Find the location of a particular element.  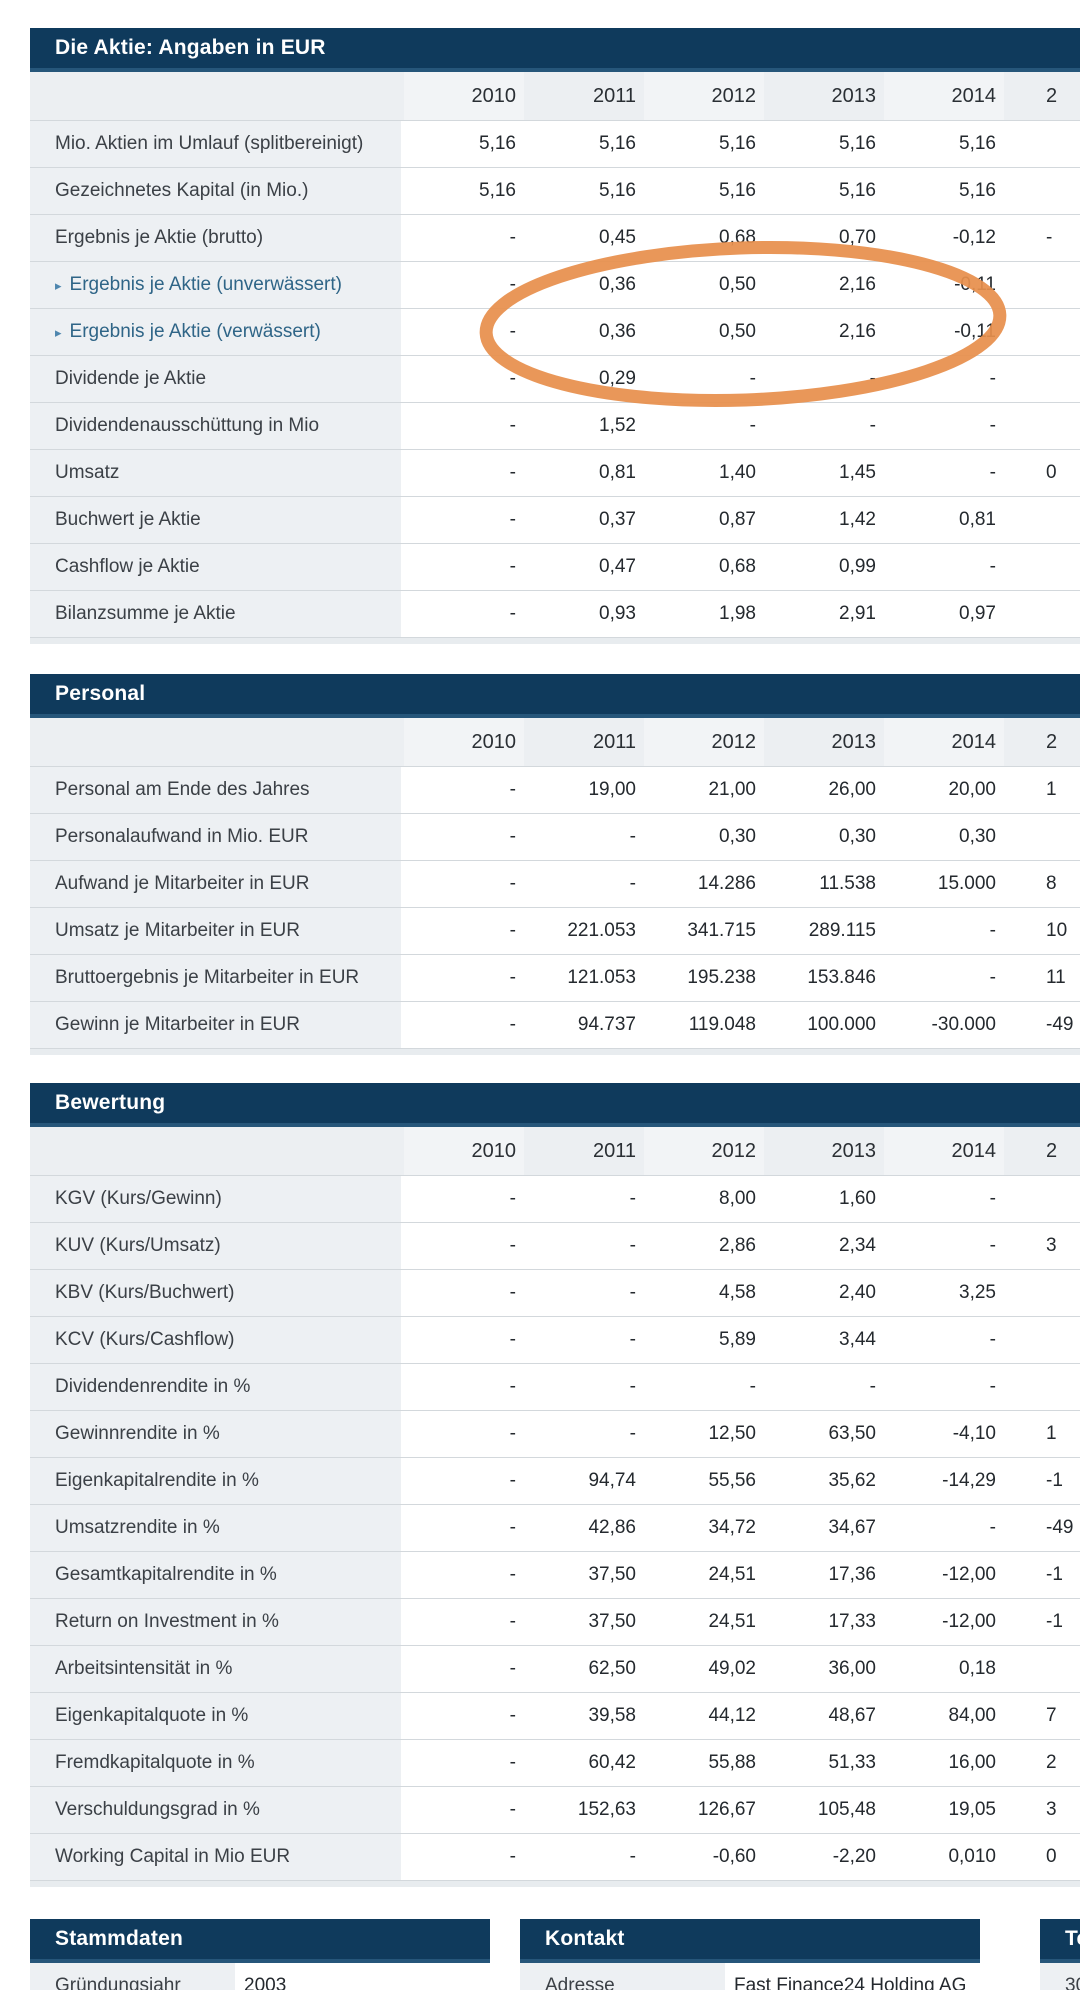

value-cell: 10 is located at coordinates (1057, 930).